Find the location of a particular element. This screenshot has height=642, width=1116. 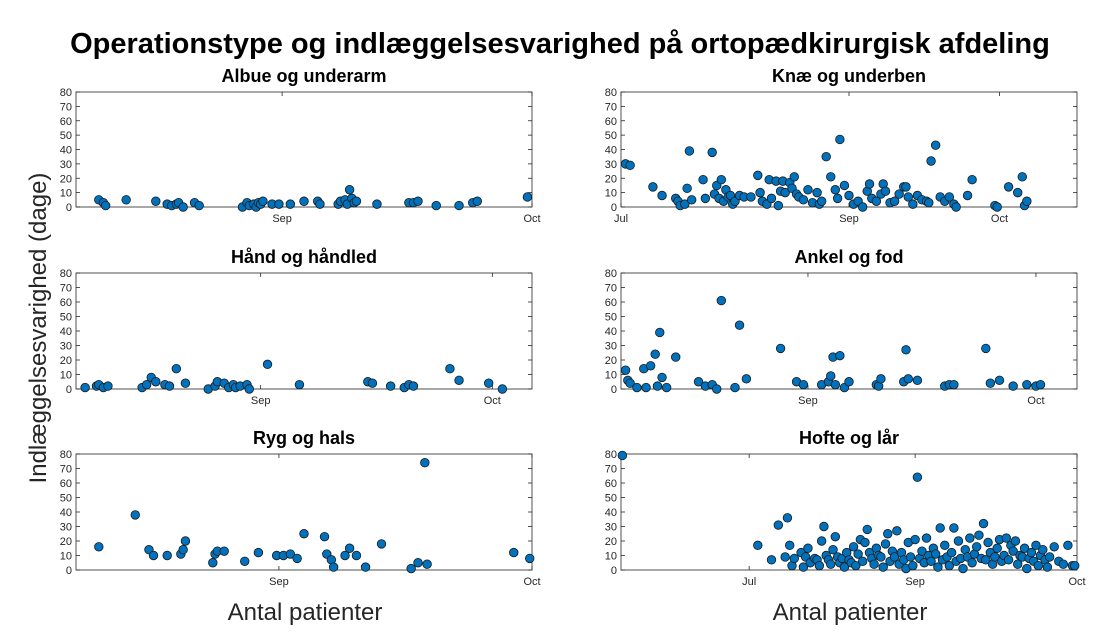

plot-area is located at coordinates (304, 512).